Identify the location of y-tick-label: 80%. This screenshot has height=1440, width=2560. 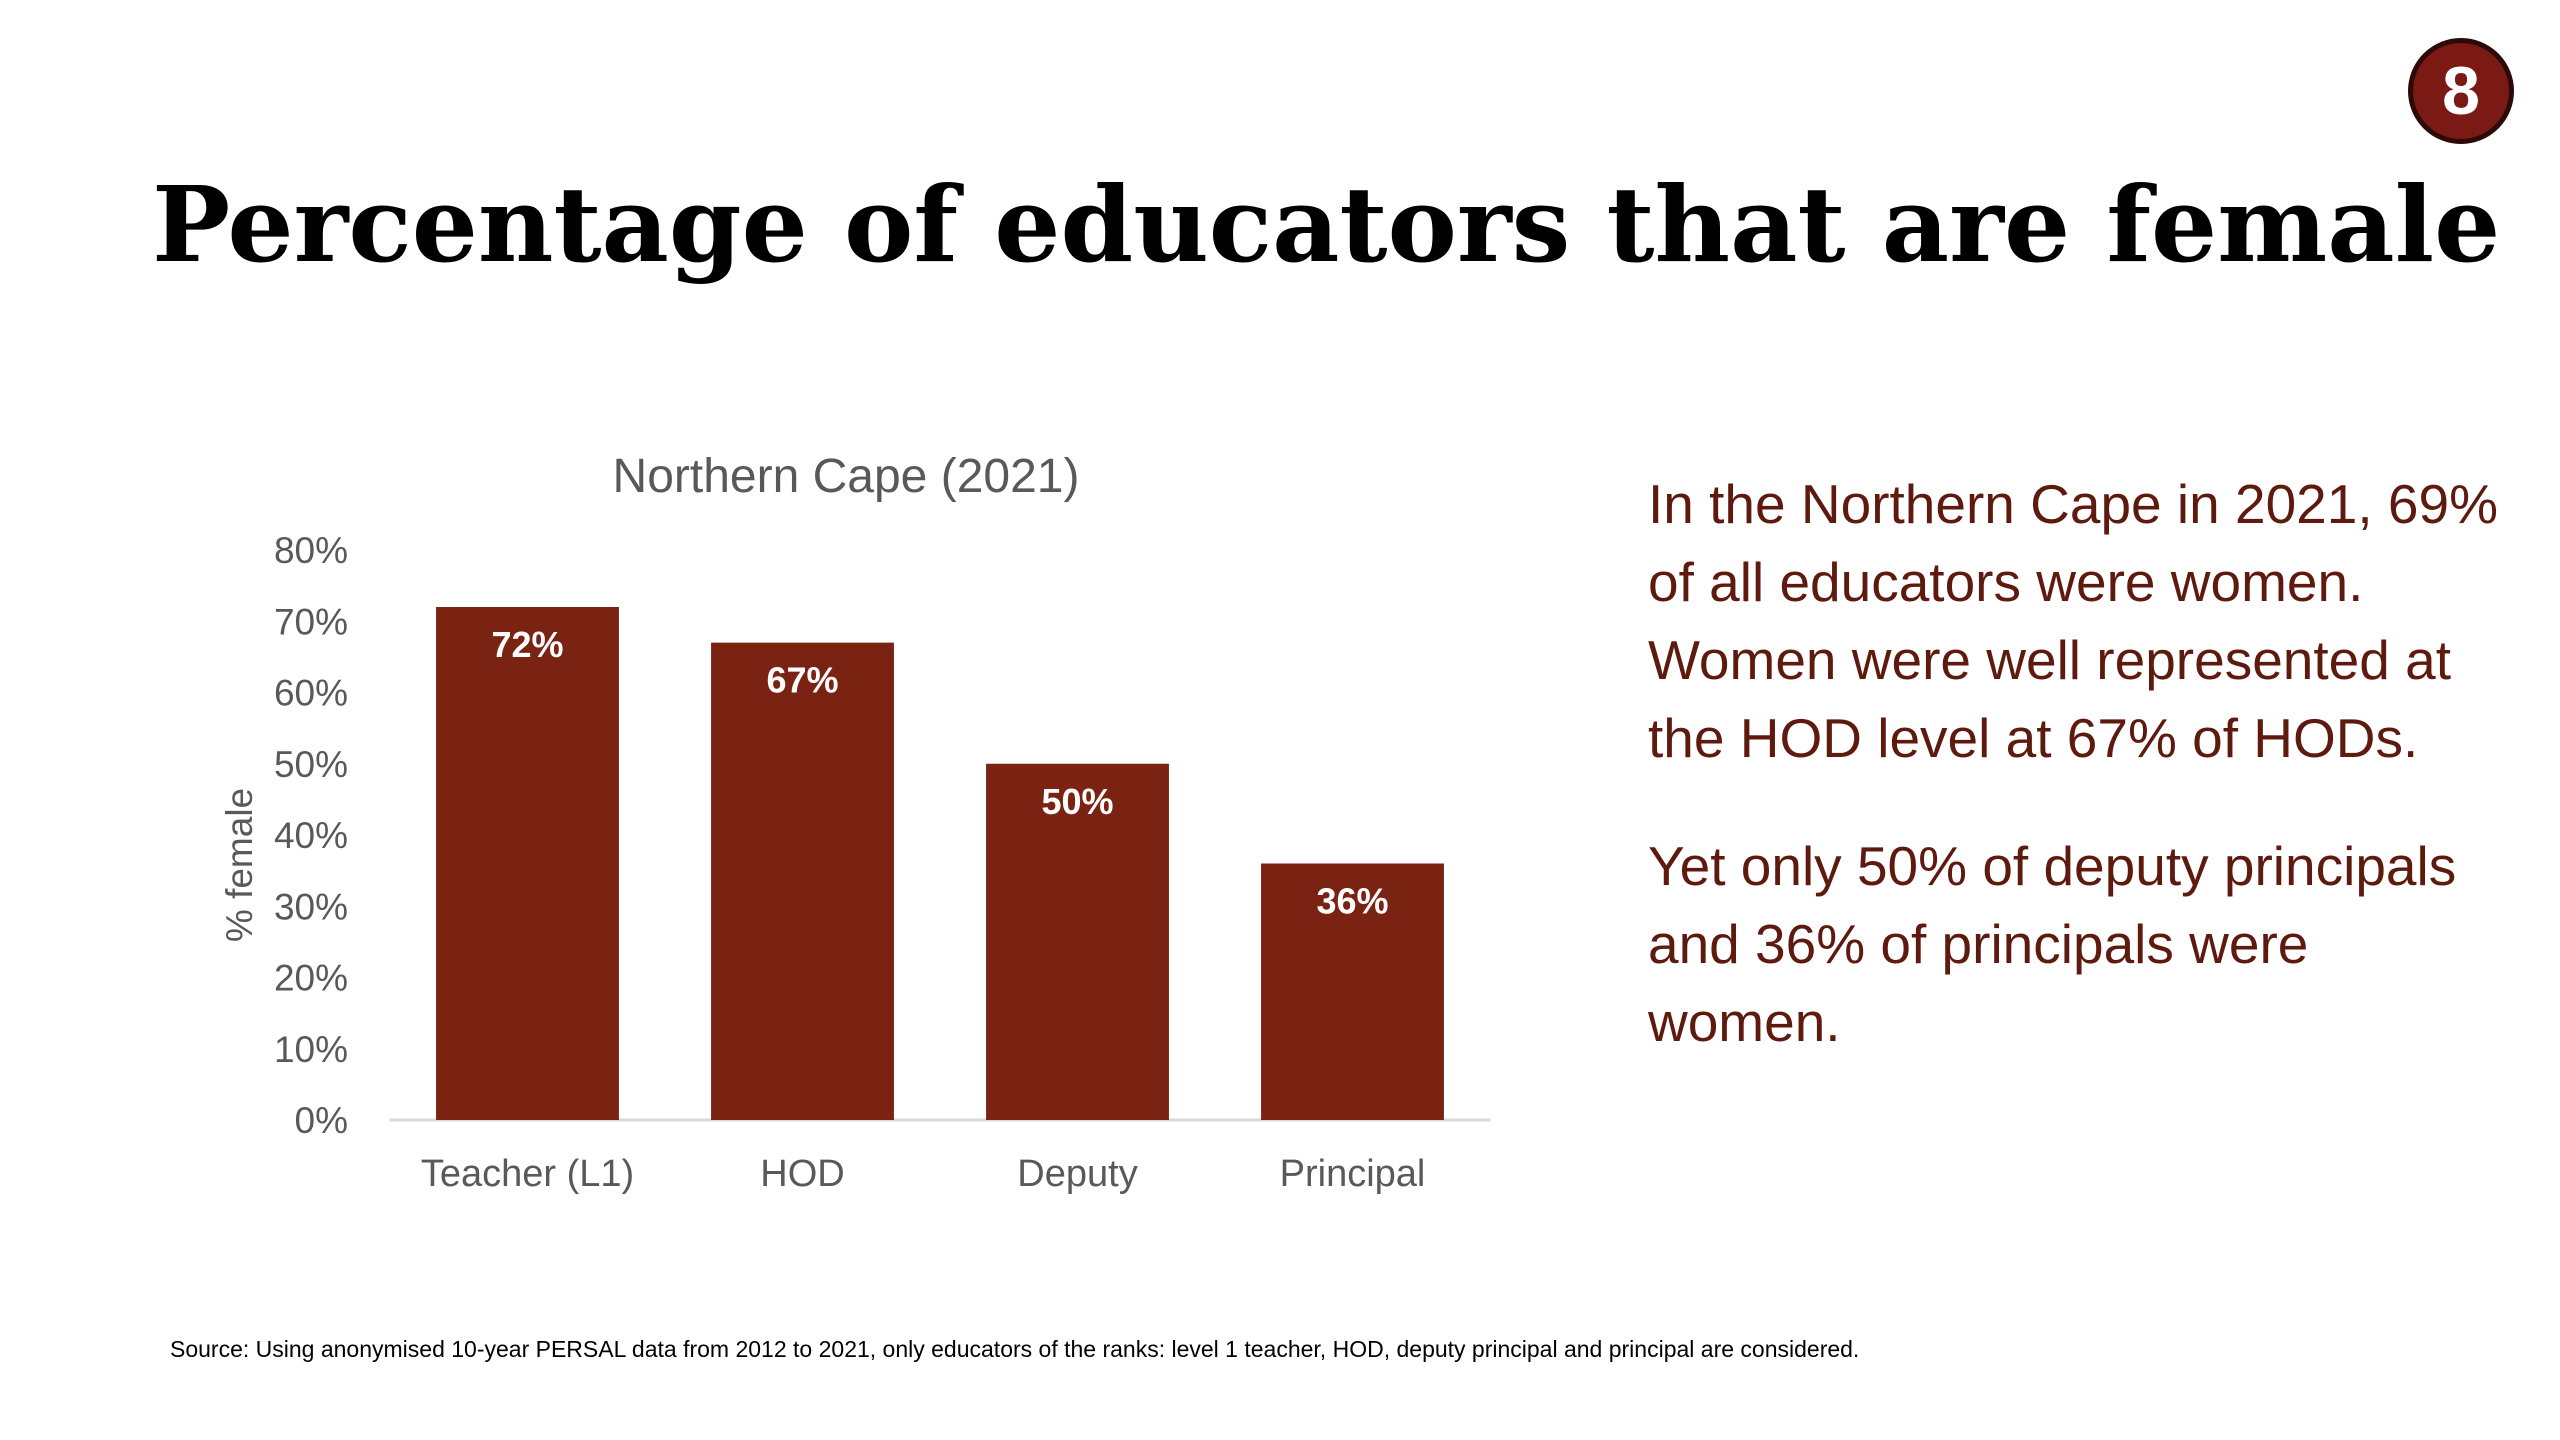
(311, 550).